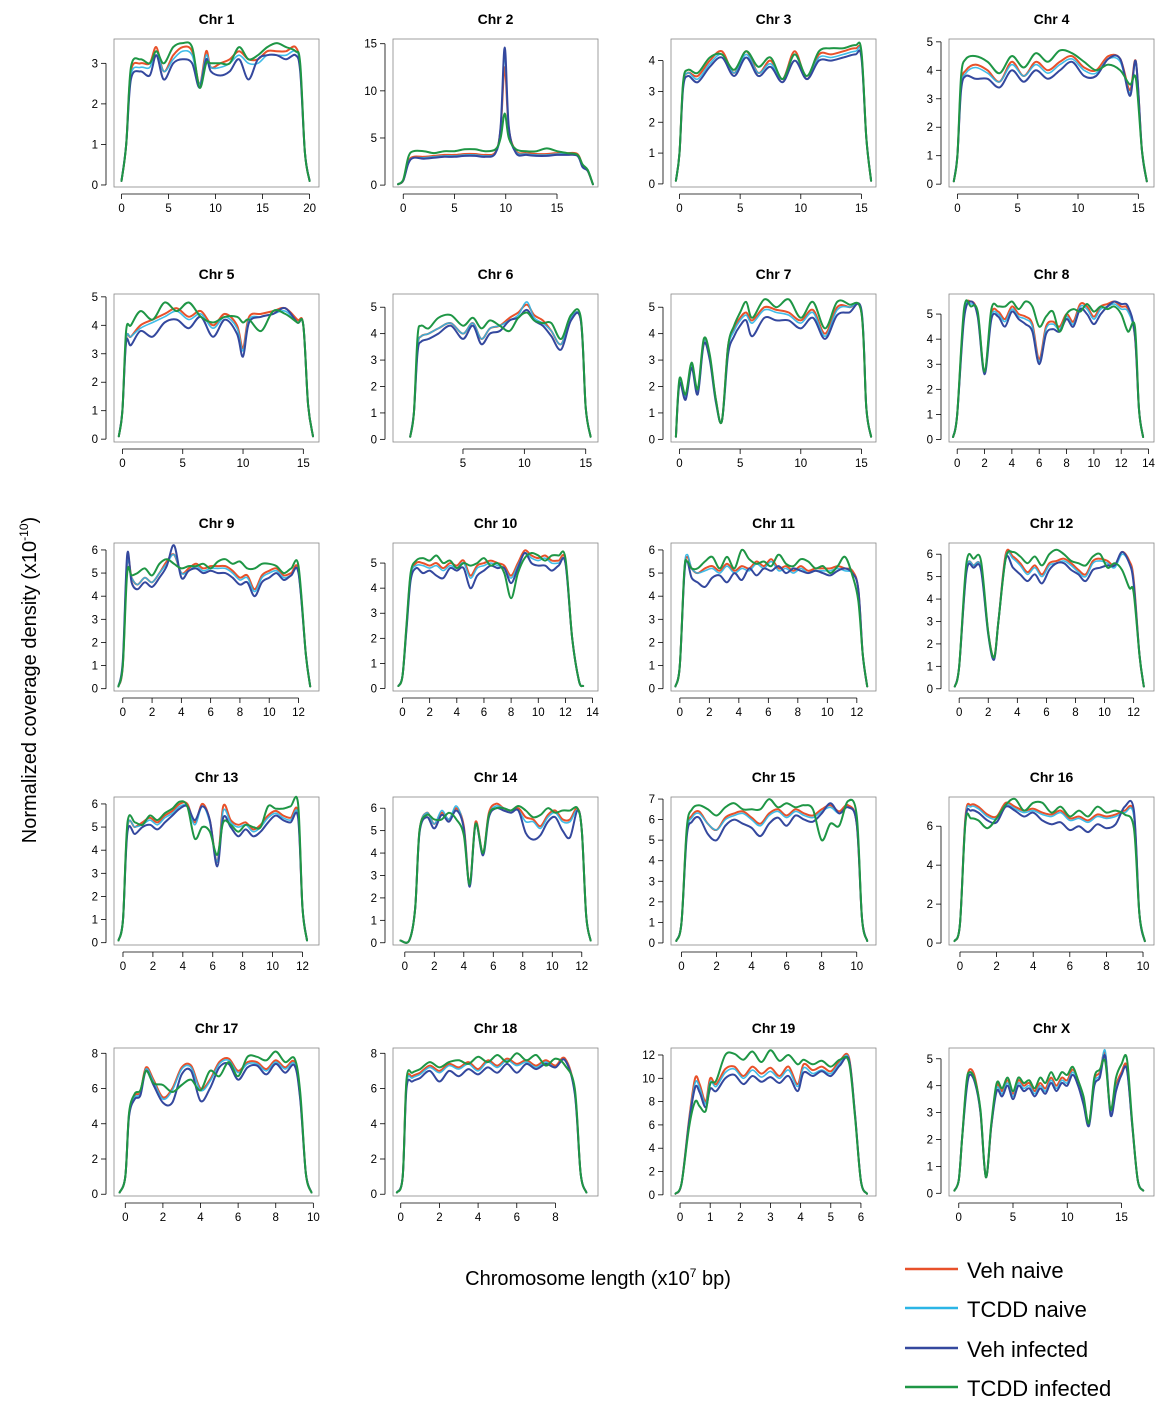 This screenshot has height=1406, width=1157. What do you see at coordinates (1052, 1028) in the screenshot?
I see `panel-title: Chr X` at bounding box center [1052, 1028].